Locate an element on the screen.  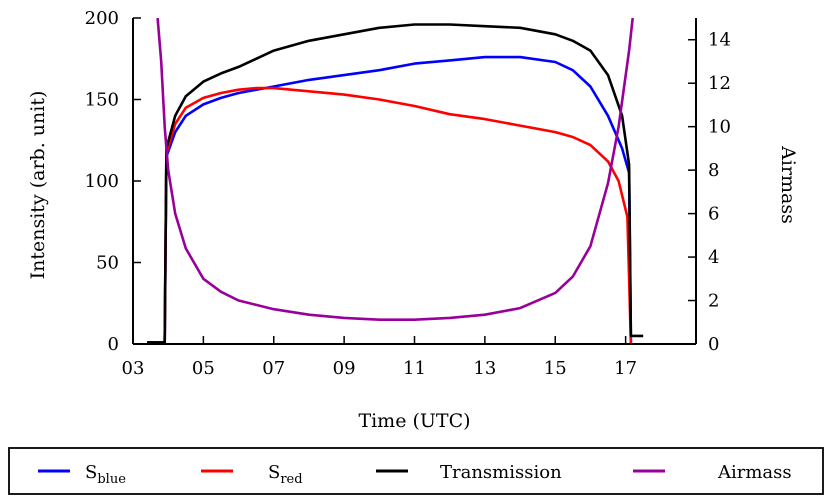
legend: Sblue Sred Transmission Airmass is located at coordinates (416, 471).